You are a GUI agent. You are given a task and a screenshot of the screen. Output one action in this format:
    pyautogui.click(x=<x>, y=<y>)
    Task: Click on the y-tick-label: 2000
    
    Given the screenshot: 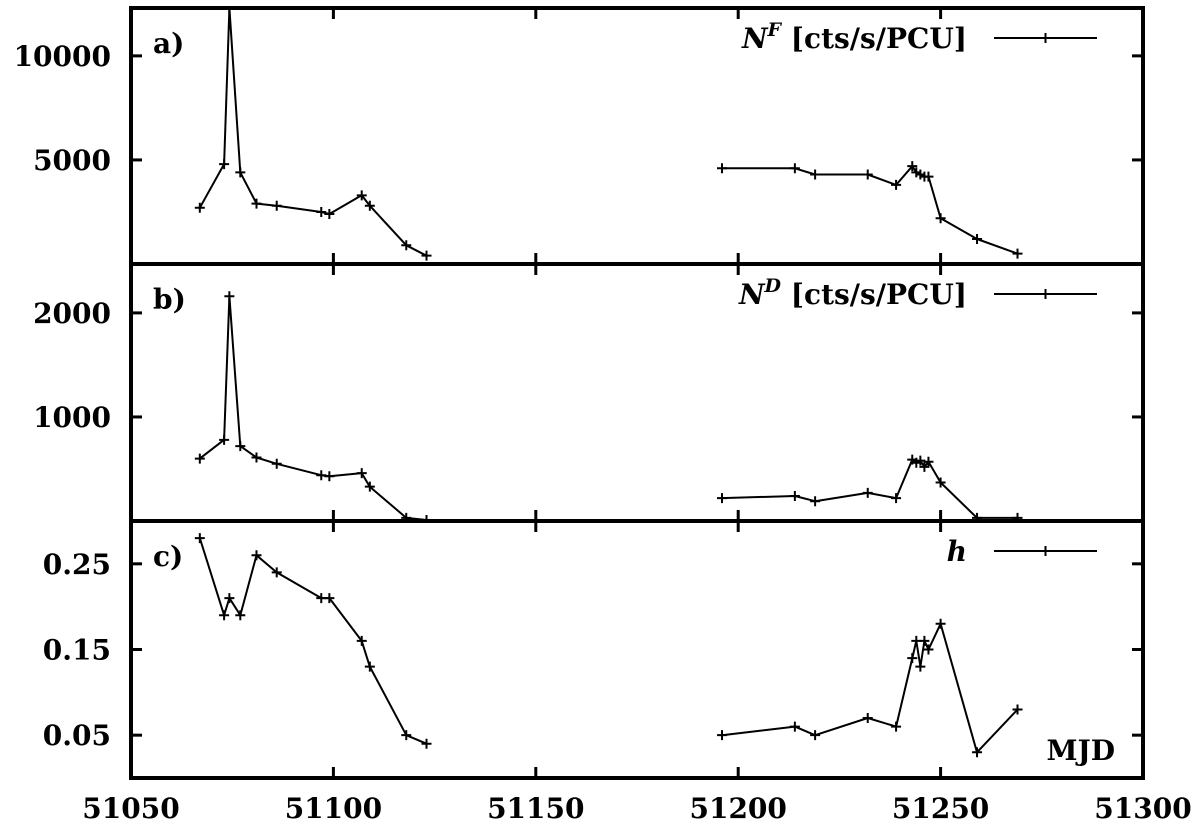 What is the action you would take?
    pyautogui.click(x=72, y=313)
    